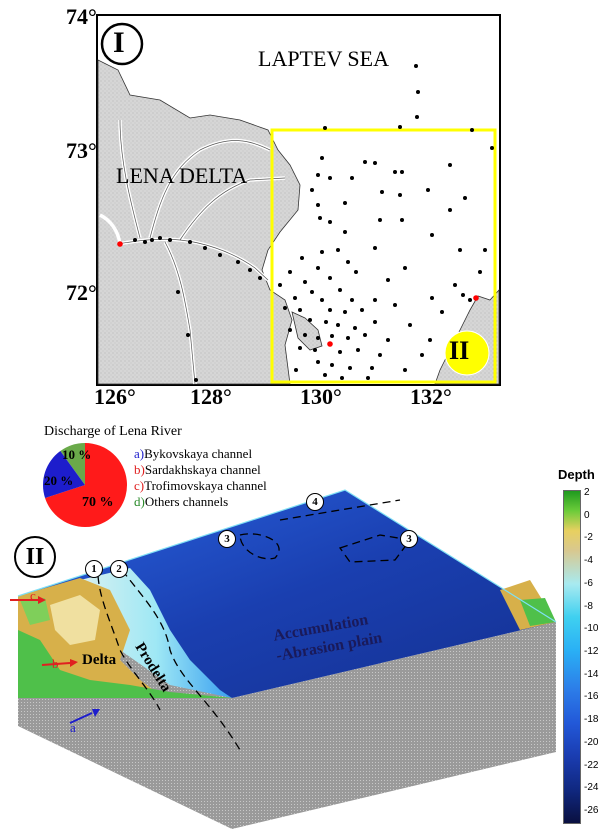 The image size is (608, 829). I want to click on surface-prodelta, so click(156, 633).